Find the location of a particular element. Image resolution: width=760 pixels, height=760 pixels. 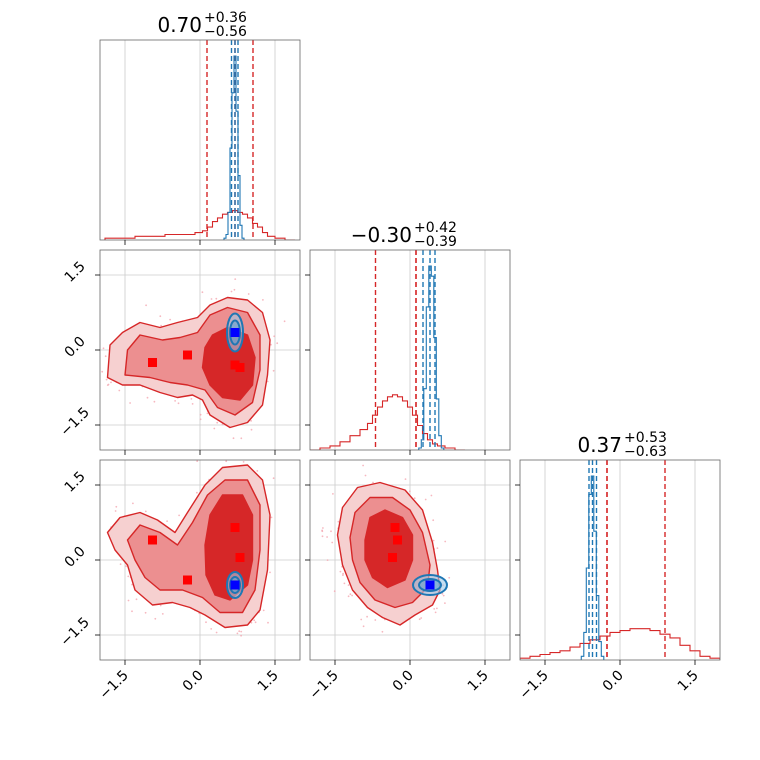

panel-title-2: 0.37 +0.53−0.63 is located at coordinates (621, 445).